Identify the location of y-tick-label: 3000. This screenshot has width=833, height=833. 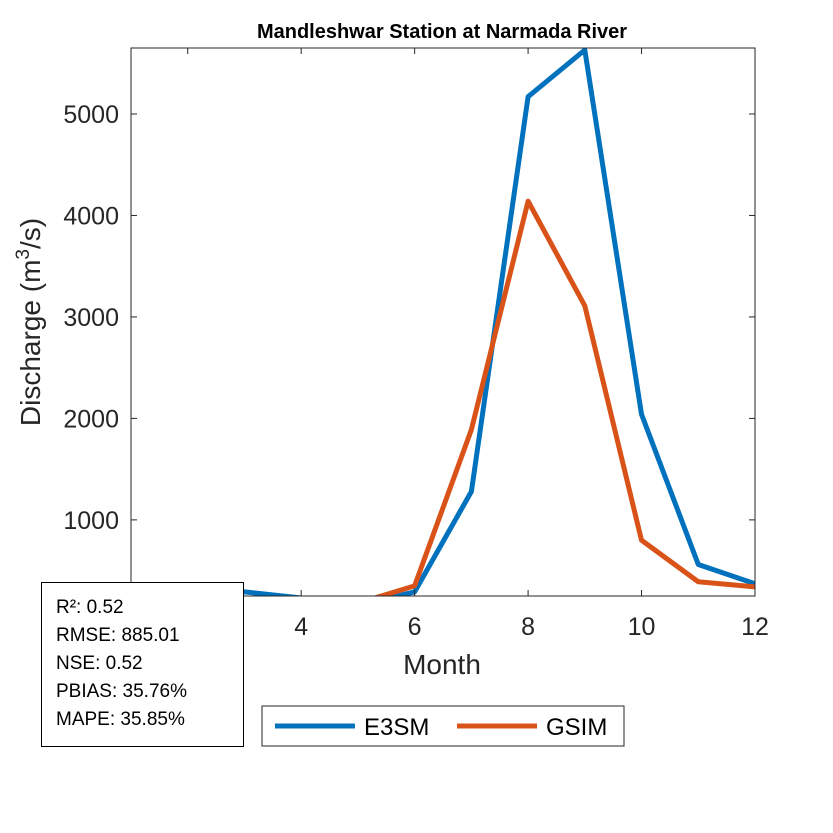
(91, 318).